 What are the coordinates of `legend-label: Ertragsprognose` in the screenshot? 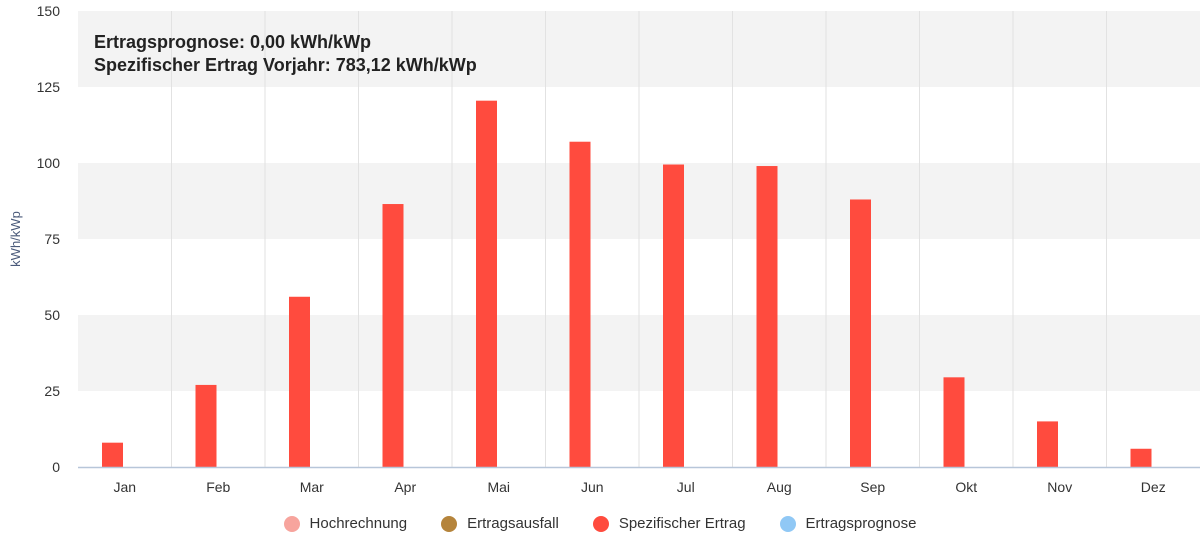 It's located at (861, 523).